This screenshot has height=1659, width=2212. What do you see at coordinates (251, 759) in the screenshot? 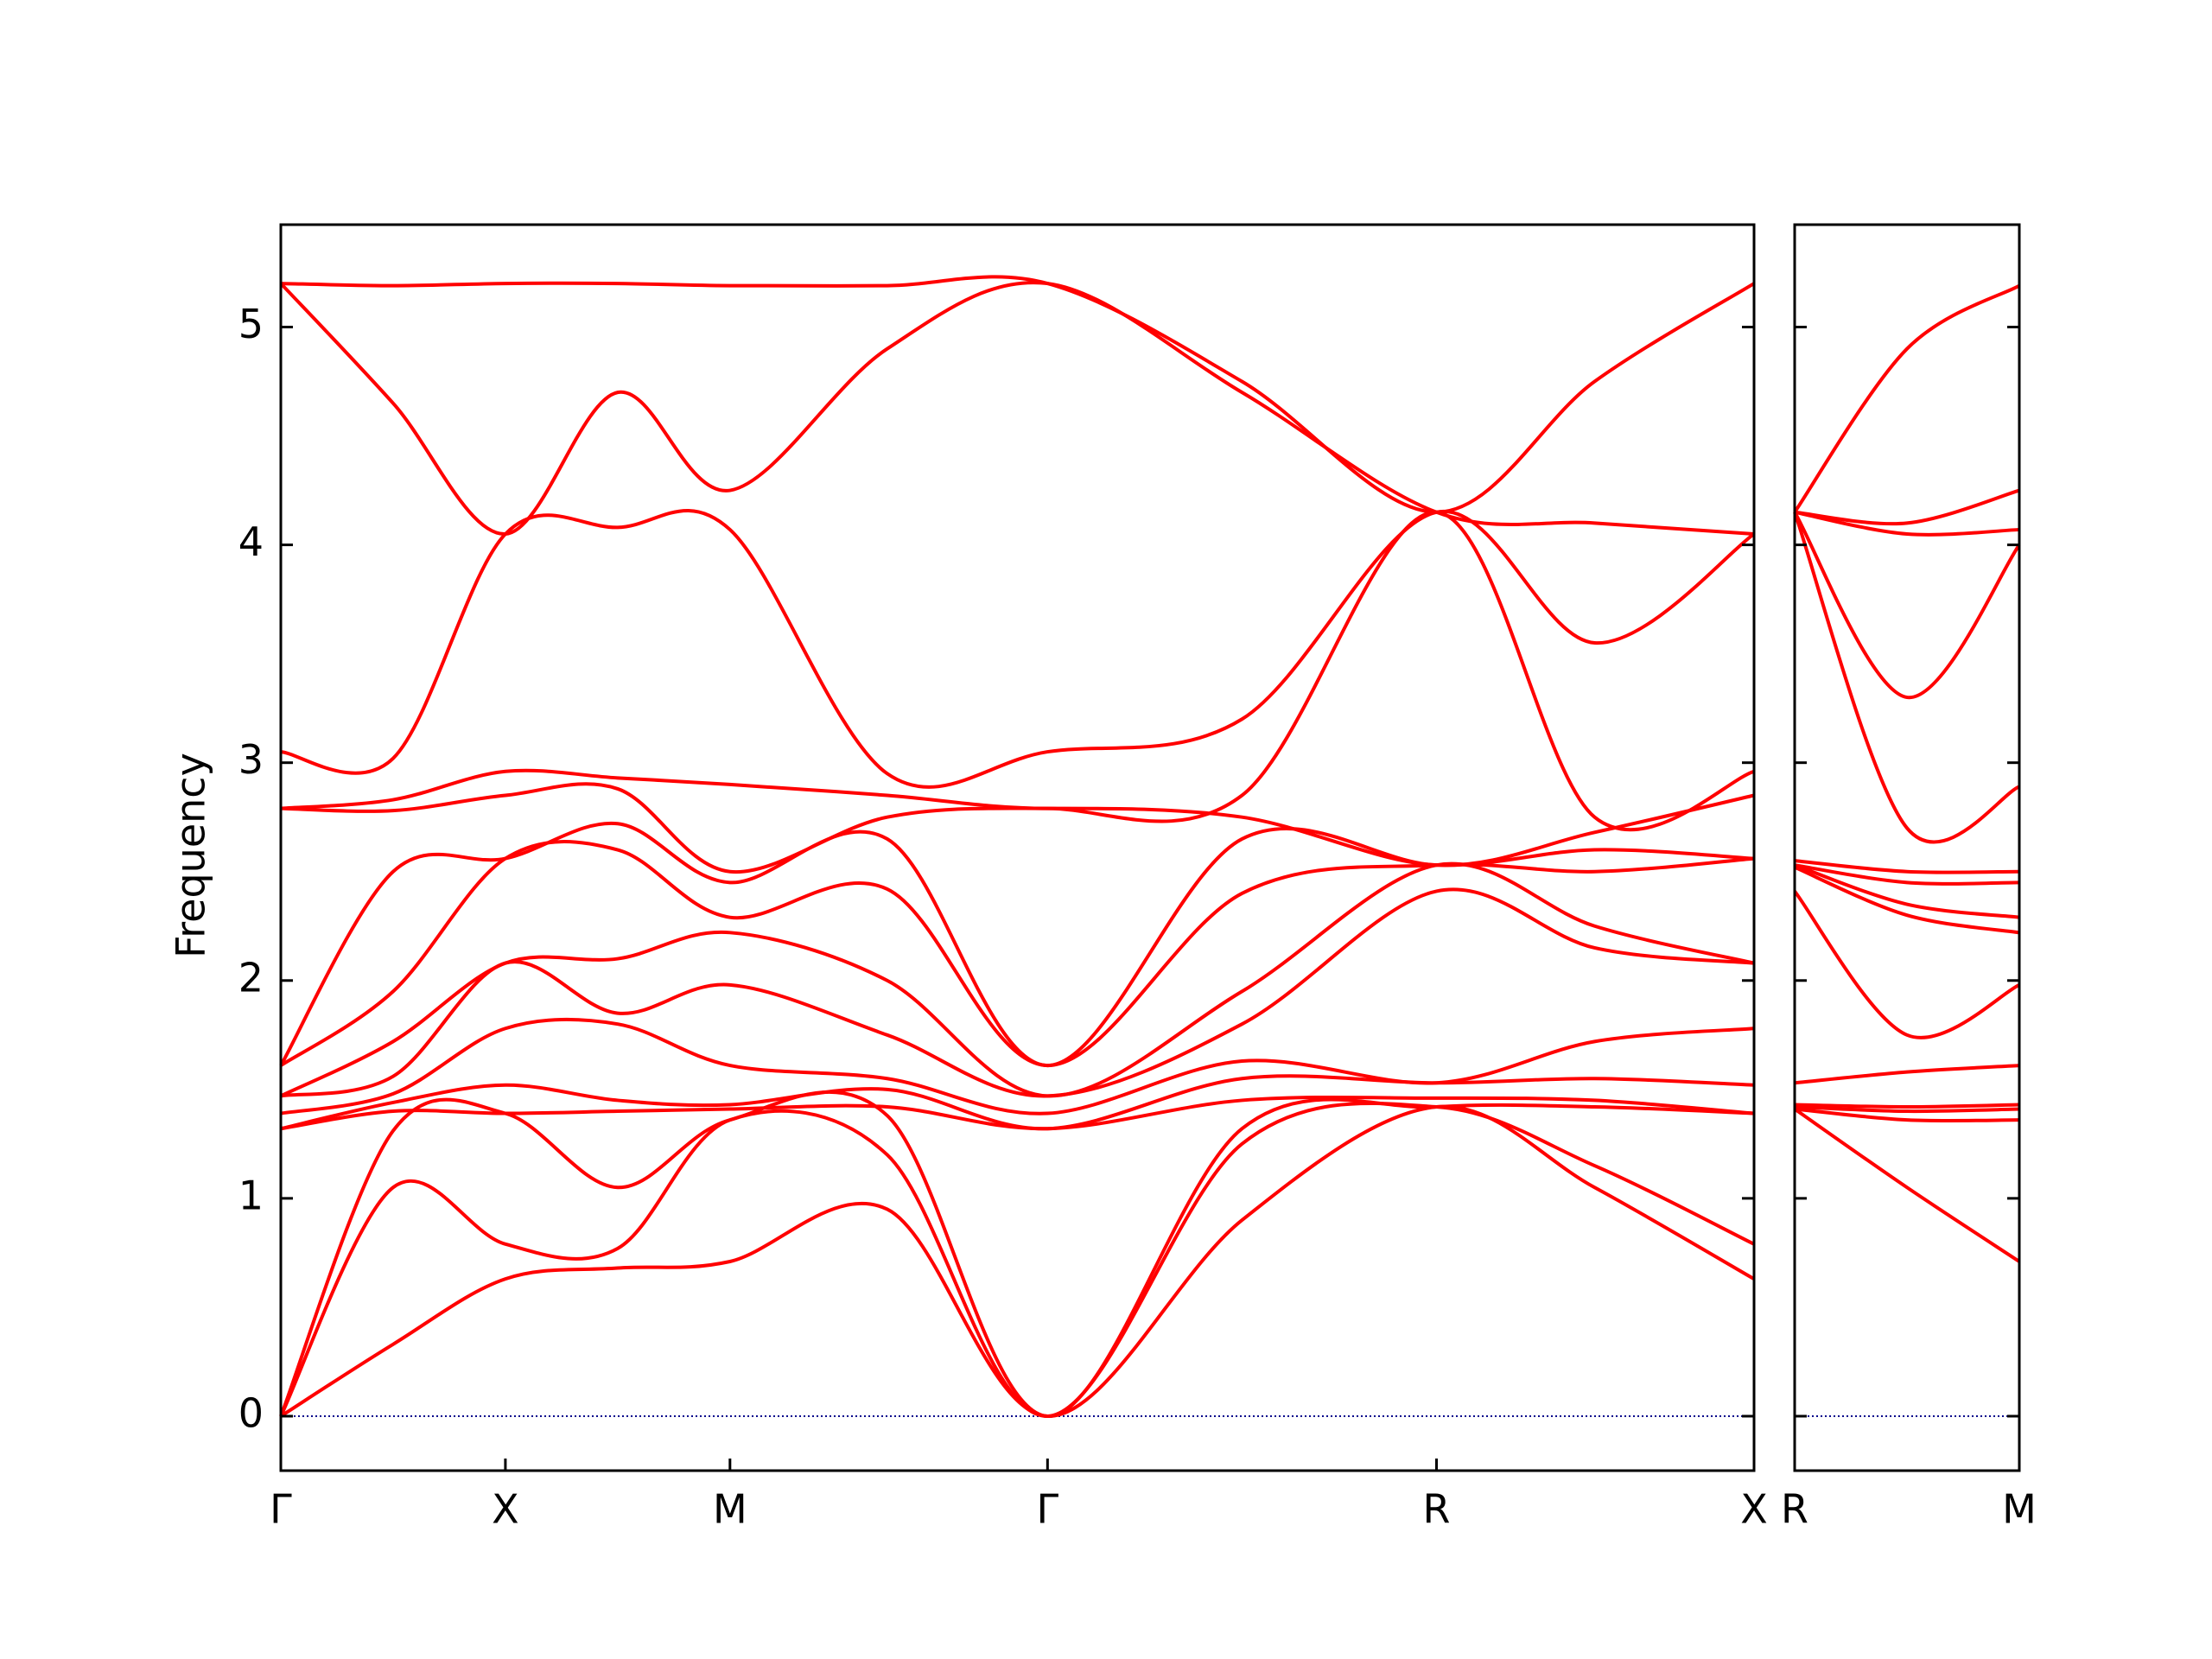
I see `y-tick-label: 3` at bounding box center [251, 759].